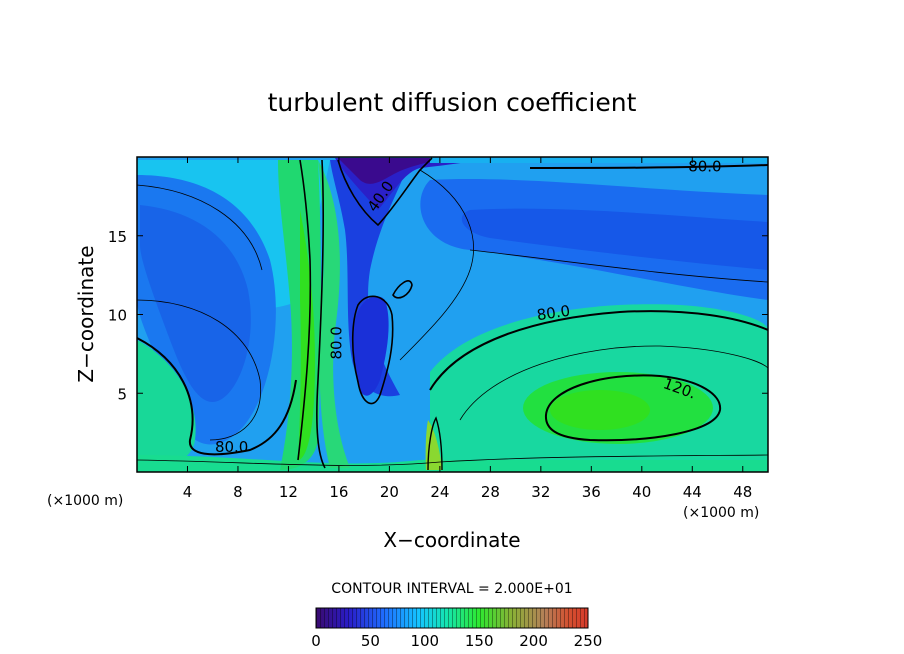  What do you see at coordinates (456, 641) in the screenshot?
I see `colorbar-ticks: 0 50 100 150 200 250` at bounding box center [456, 641].